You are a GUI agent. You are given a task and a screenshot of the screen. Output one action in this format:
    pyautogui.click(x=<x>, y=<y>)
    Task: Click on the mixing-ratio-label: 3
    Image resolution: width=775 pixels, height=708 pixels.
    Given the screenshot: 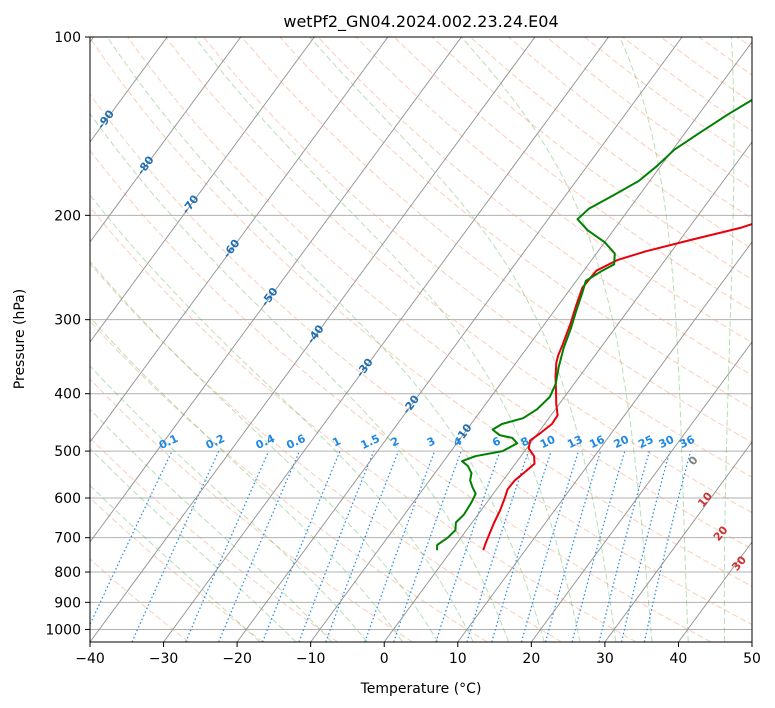 What is the action you would take?
    pyautogui.click(x=431, y=441)
    